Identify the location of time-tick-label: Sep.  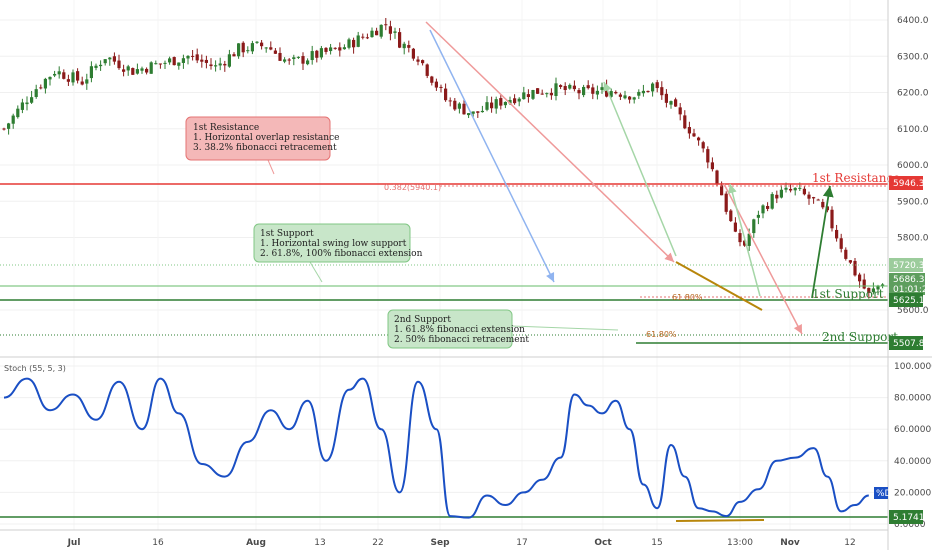
(440, 543).